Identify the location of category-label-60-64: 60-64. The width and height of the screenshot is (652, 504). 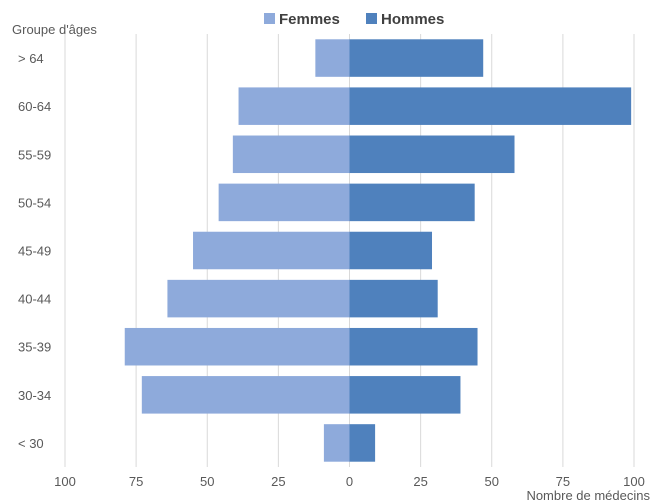
(34, 106).